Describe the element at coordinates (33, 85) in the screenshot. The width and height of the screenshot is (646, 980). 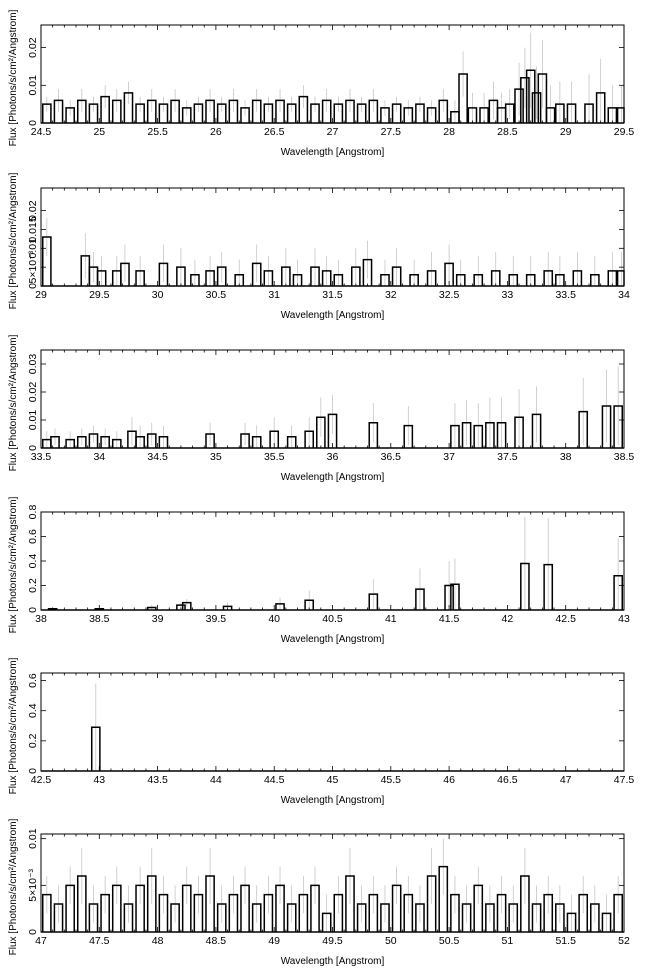
I see `y-tick-label: 0.01` at that location.